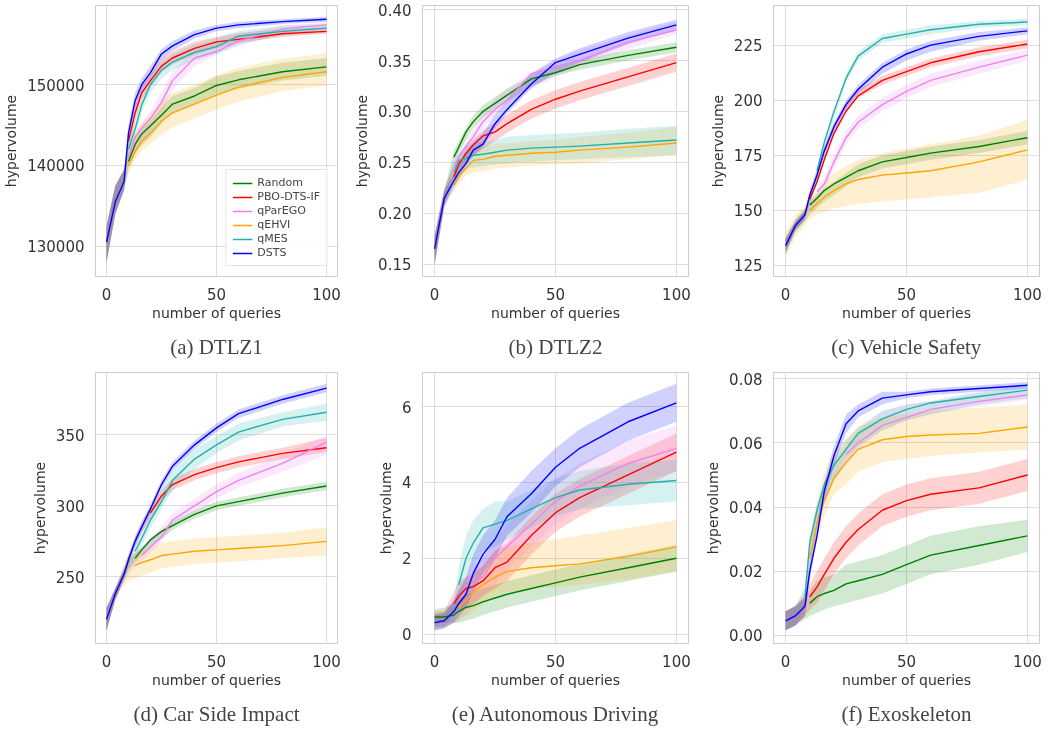 This screenshot has width=1053, height=734. What do you see at coordinates (555, 346) in the screenshot?
I see `text: (b) DTLZ2` at bounding box center [555, 346].